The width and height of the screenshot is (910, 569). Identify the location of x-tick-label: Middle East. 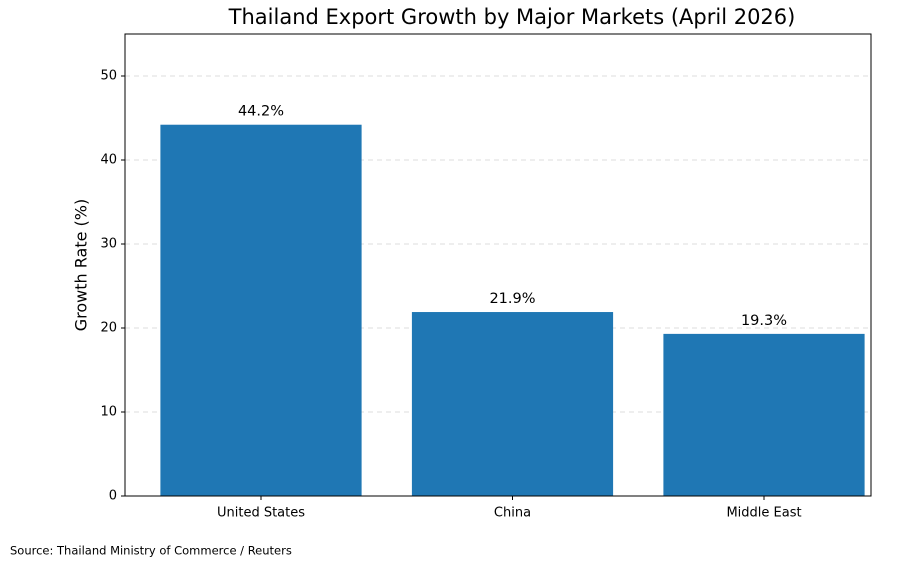
(763, 513).